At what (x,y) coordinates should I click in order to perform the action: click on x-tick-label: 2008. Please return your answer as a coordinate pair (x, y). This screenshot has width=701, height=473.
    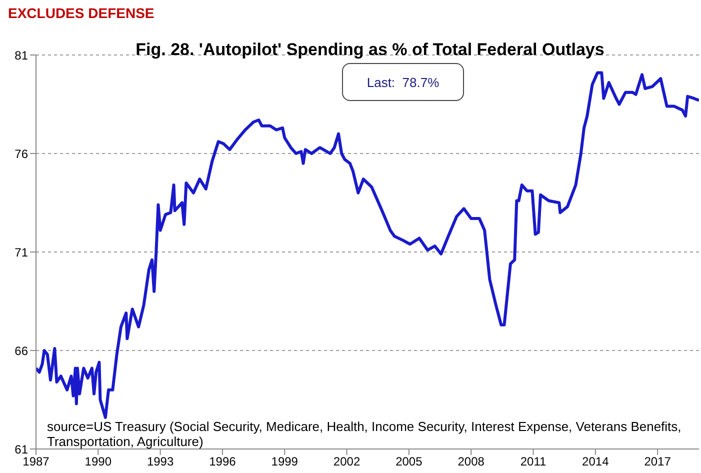
    Looking at the image, I should click on (471, 461).